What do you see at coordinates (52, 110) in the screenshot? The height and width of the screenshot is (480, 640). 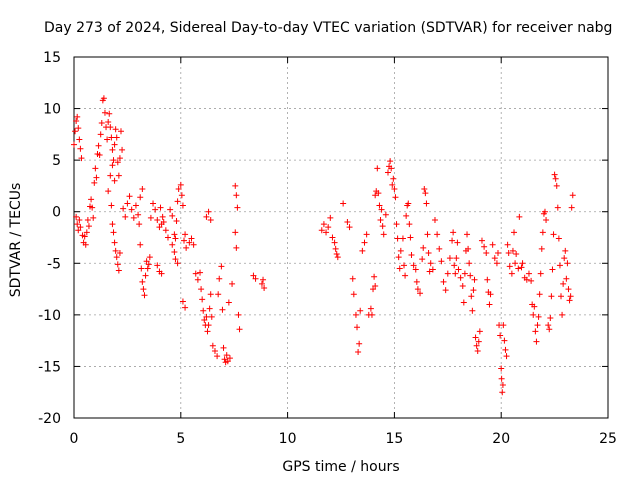 I see `y-tick-label: 10` at bounding box center [52, 110].